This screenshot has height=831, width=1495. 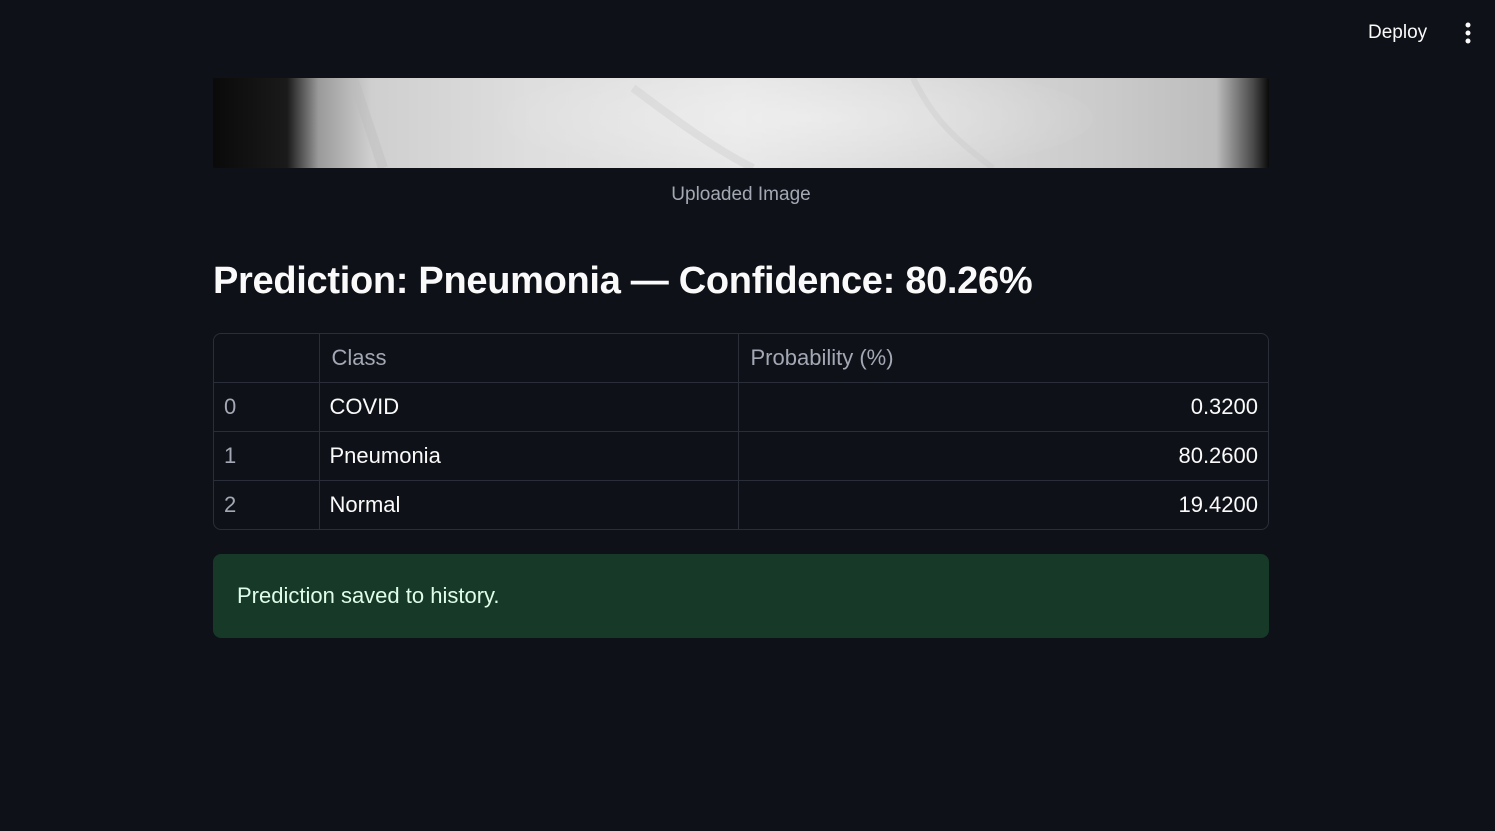 I want to click on class-cell: COVID, so click(x=529, y=407).